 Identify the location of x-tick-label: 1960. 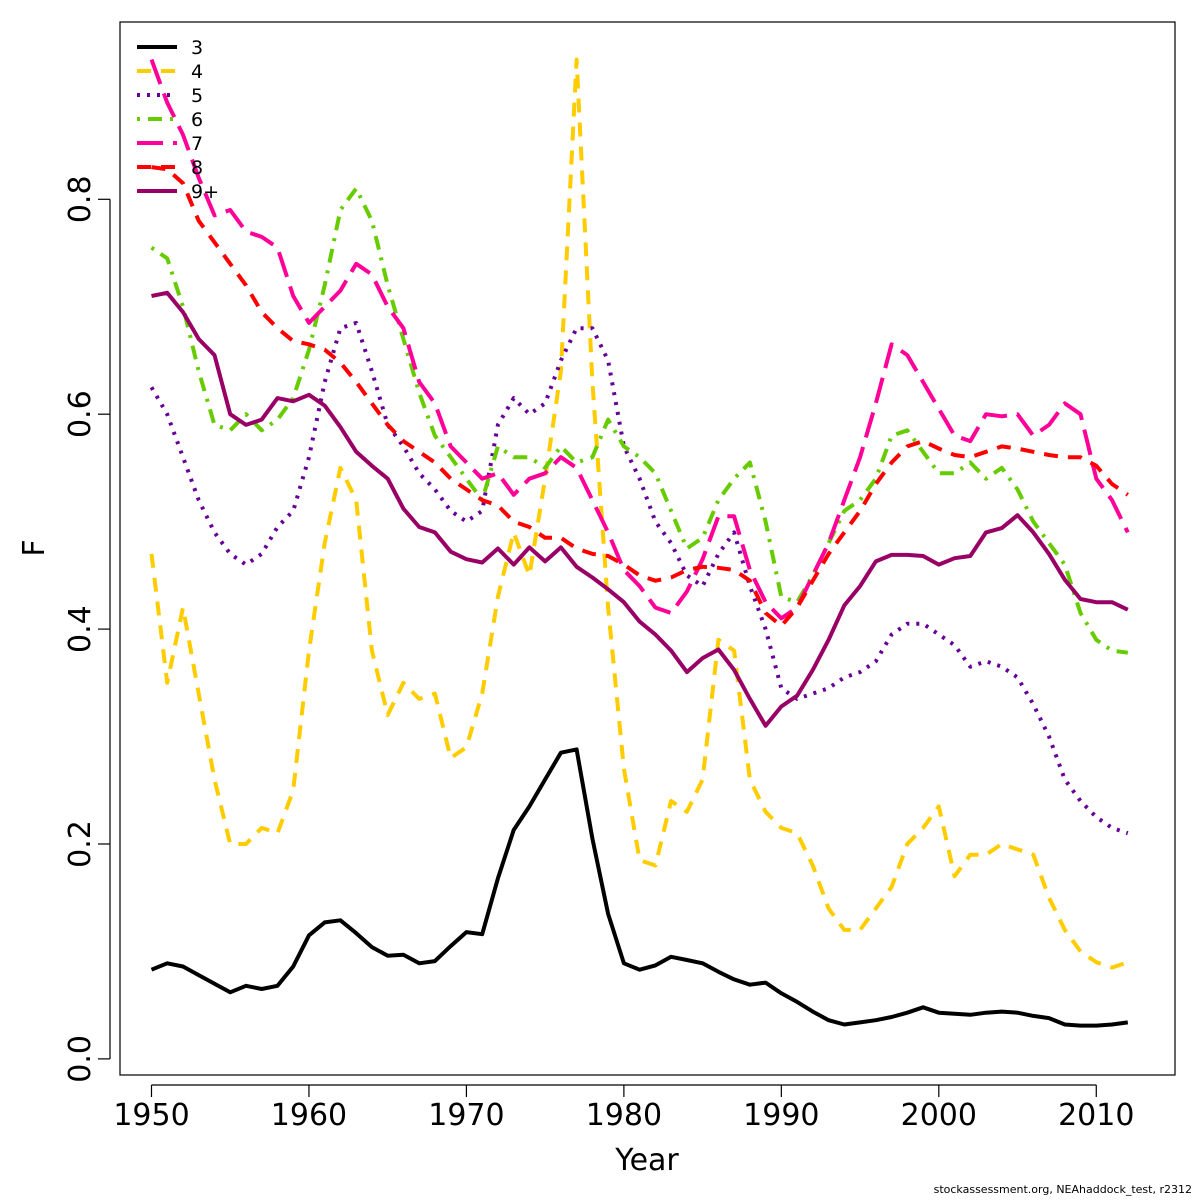
(309, 1115).